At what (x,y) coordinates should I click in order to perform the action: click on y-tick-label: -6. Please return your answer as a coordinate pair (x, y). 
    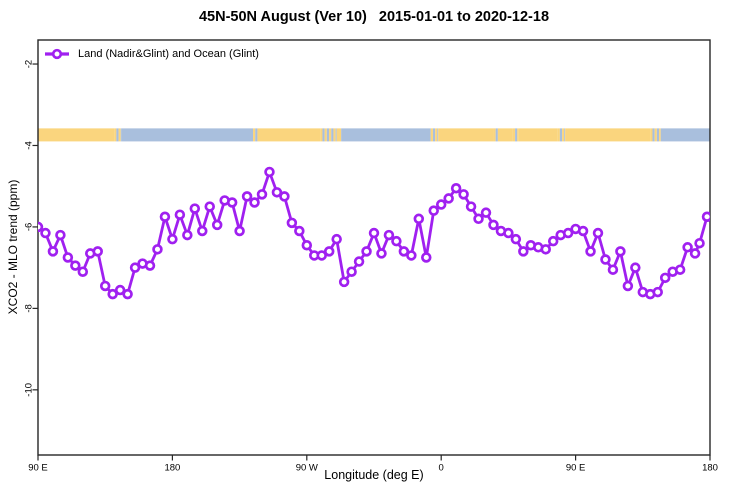
    Looking at the image, I should click on (29, 227).